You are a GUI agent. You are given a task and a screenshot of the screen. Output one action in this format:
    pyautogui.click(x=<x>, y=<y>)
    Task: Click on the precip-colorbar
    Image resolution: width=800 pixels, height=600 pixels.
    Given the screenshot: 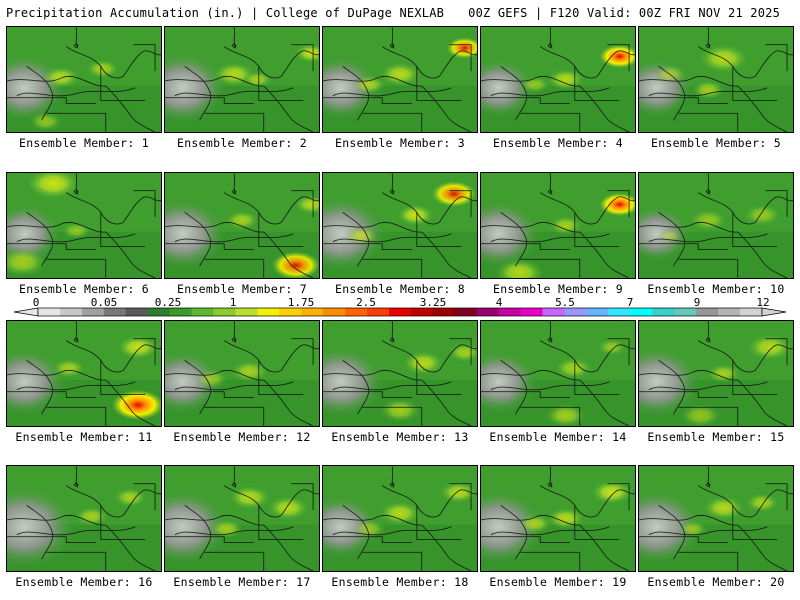 What is the action you would take?
    pyautogui.click(x=400, y=312)
    